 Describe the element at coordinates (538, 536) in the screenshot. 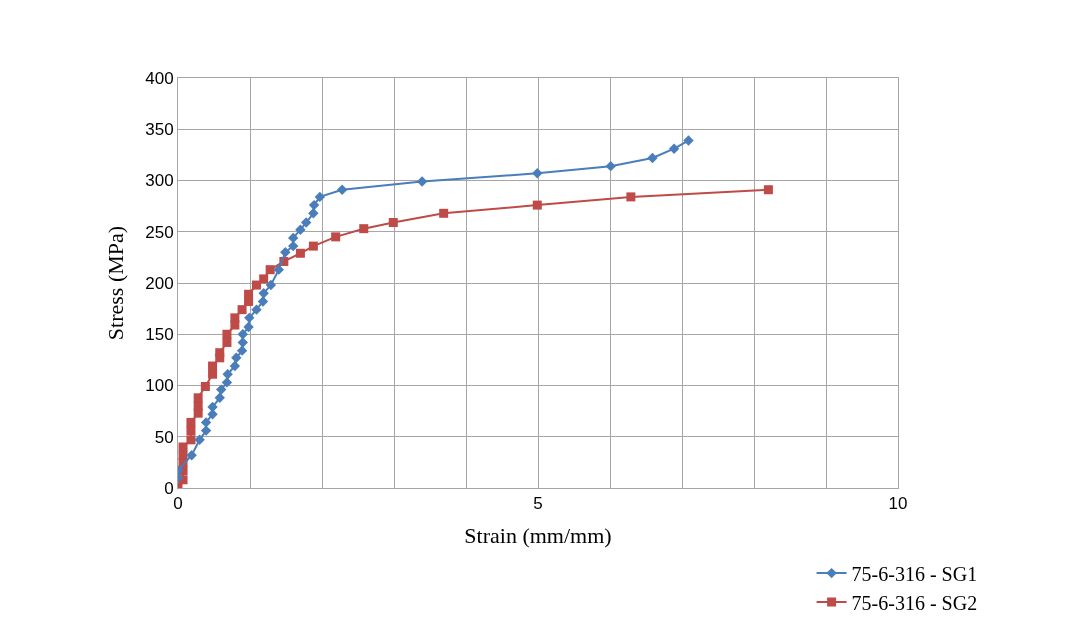

I see `x-axis-title: Strain (mm/mm)` at that location.